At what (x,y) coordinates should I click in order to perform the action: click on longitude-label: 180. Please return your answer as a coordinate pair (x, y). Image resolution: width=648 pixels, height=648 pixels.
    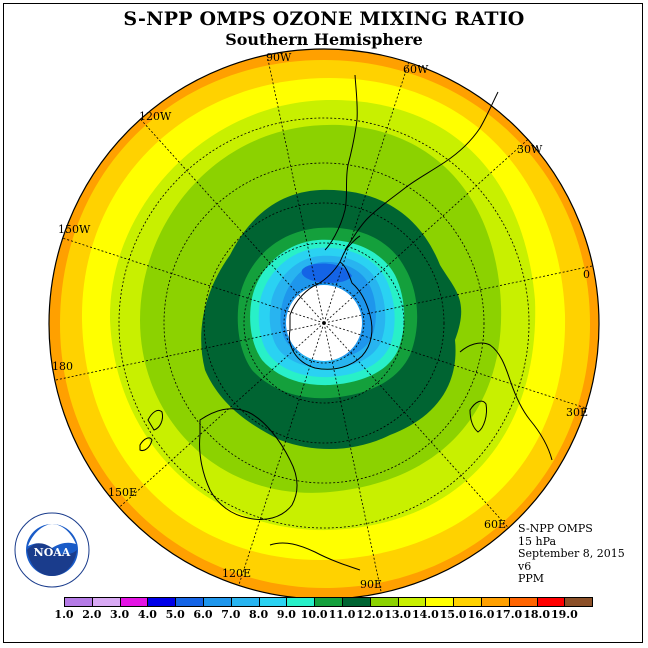
    Looking at the image, I should click on (62, 366).